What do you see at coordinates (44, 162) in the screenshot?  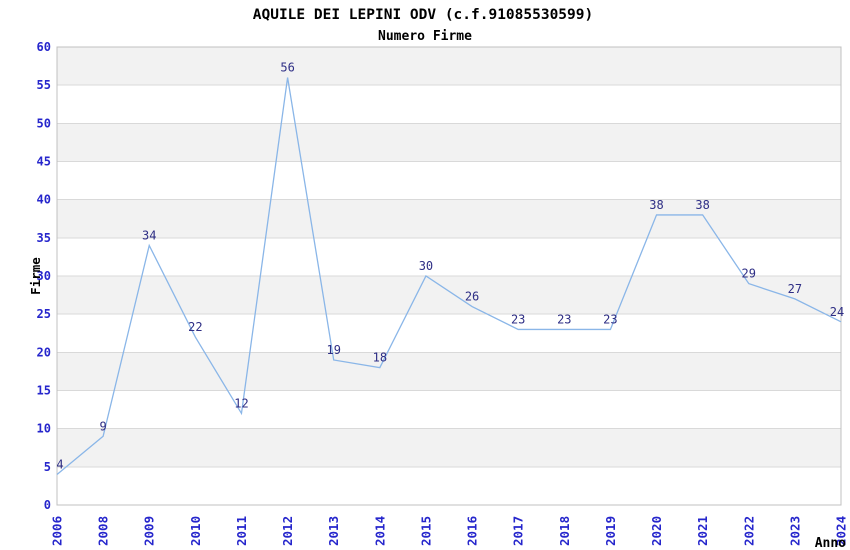 I see `y-tick-label: 45` at bounding box center [44, 162].